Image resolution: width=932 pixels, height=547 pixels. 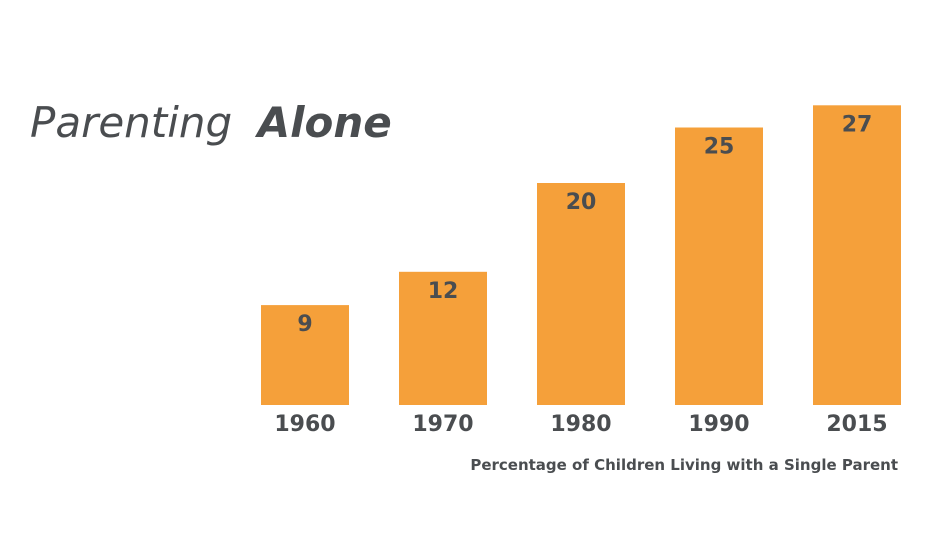 What do you see at coordinates (323, 122) in the screenshot?
I see `chart-title-bold: Alone` at bounding box center [323, 122].